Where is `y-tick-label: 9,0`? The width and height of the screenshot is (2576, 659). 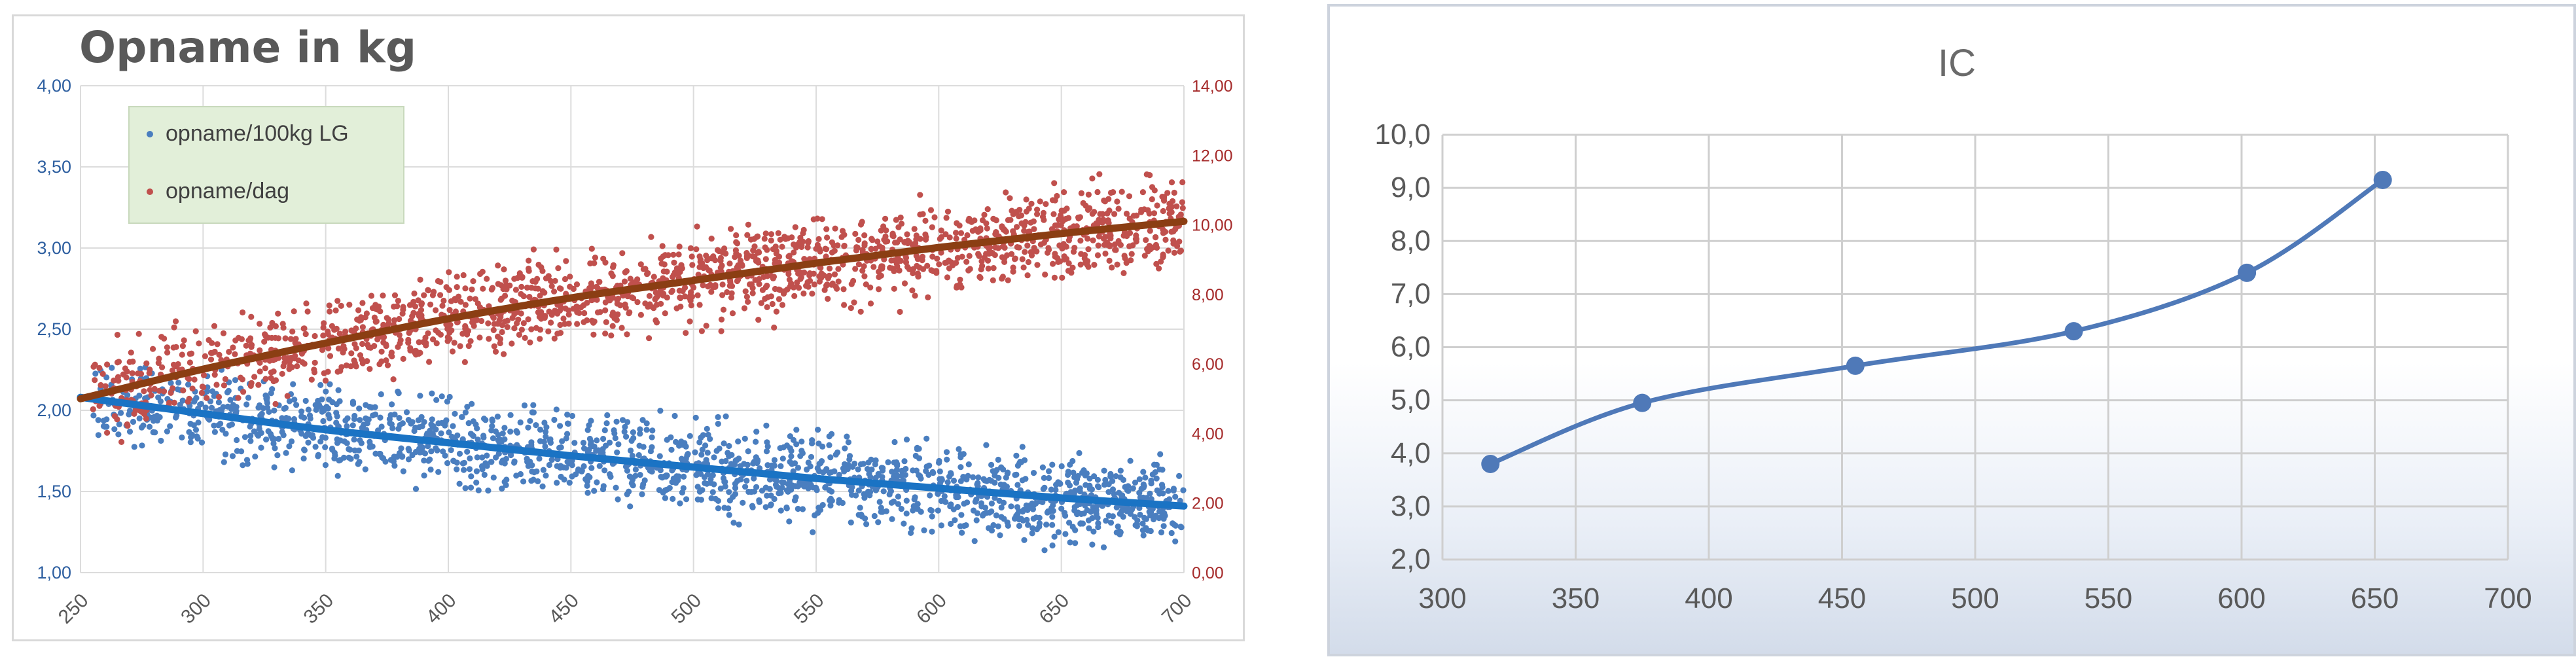 y-tick-label: 9,0 is located at coordinates (1411, 187).